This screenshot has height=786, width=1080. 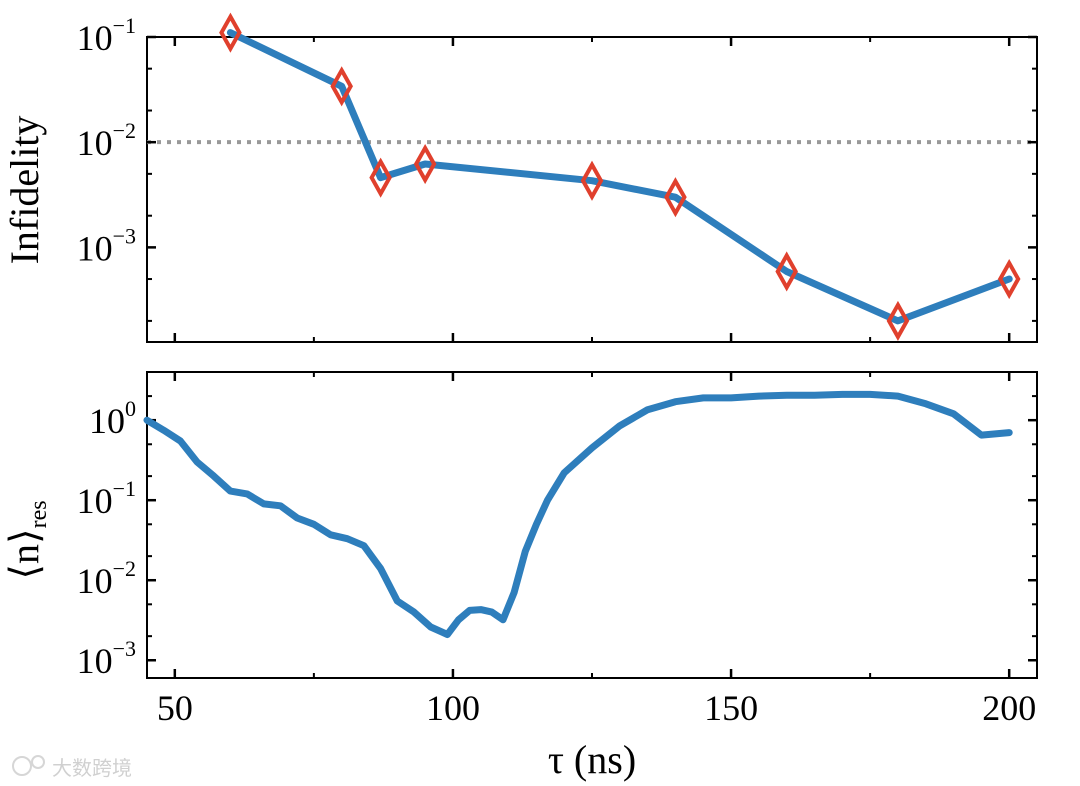 I want to click on y-tick-label: 10⁰, so click(x=112, y=418).